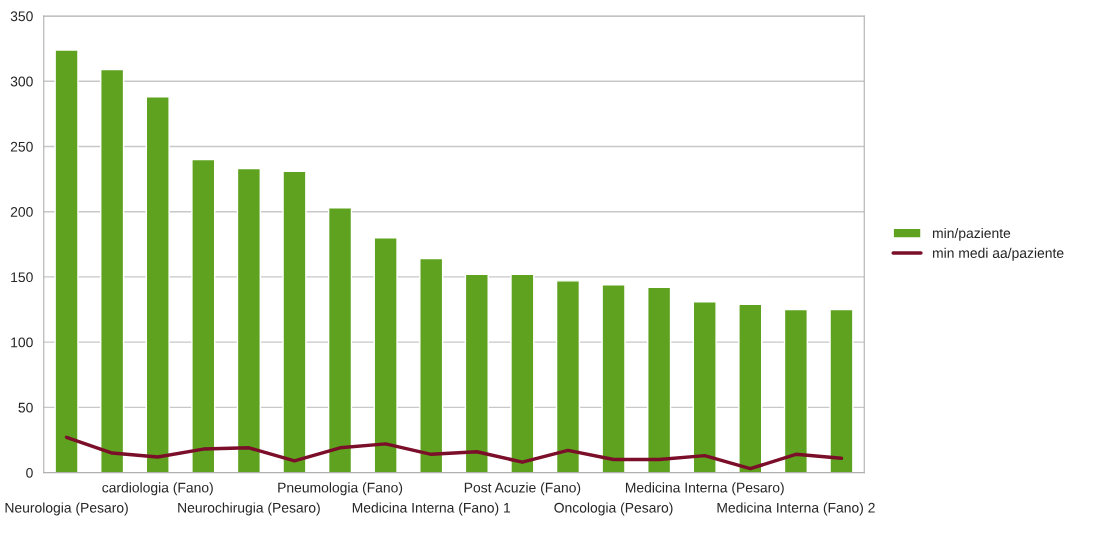  Describe the element at coordinates (66, 509) in the screenshot. I see `x-tick-label: Neurologia (Pesaro)` at that location.